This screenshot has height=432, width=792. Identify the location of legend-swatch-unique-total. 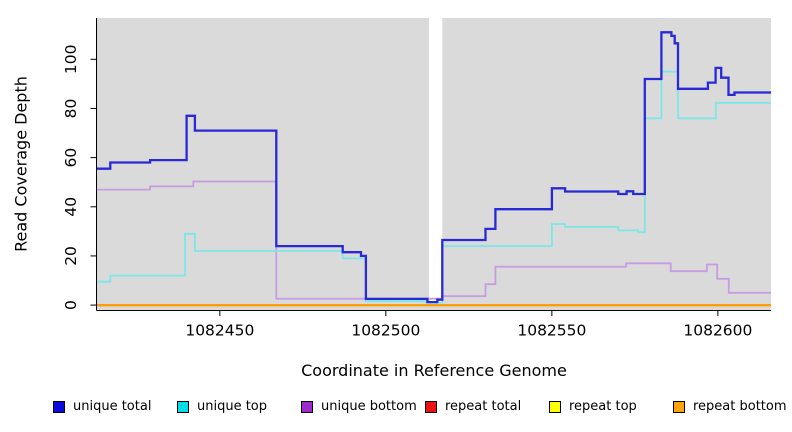
(59, 406).